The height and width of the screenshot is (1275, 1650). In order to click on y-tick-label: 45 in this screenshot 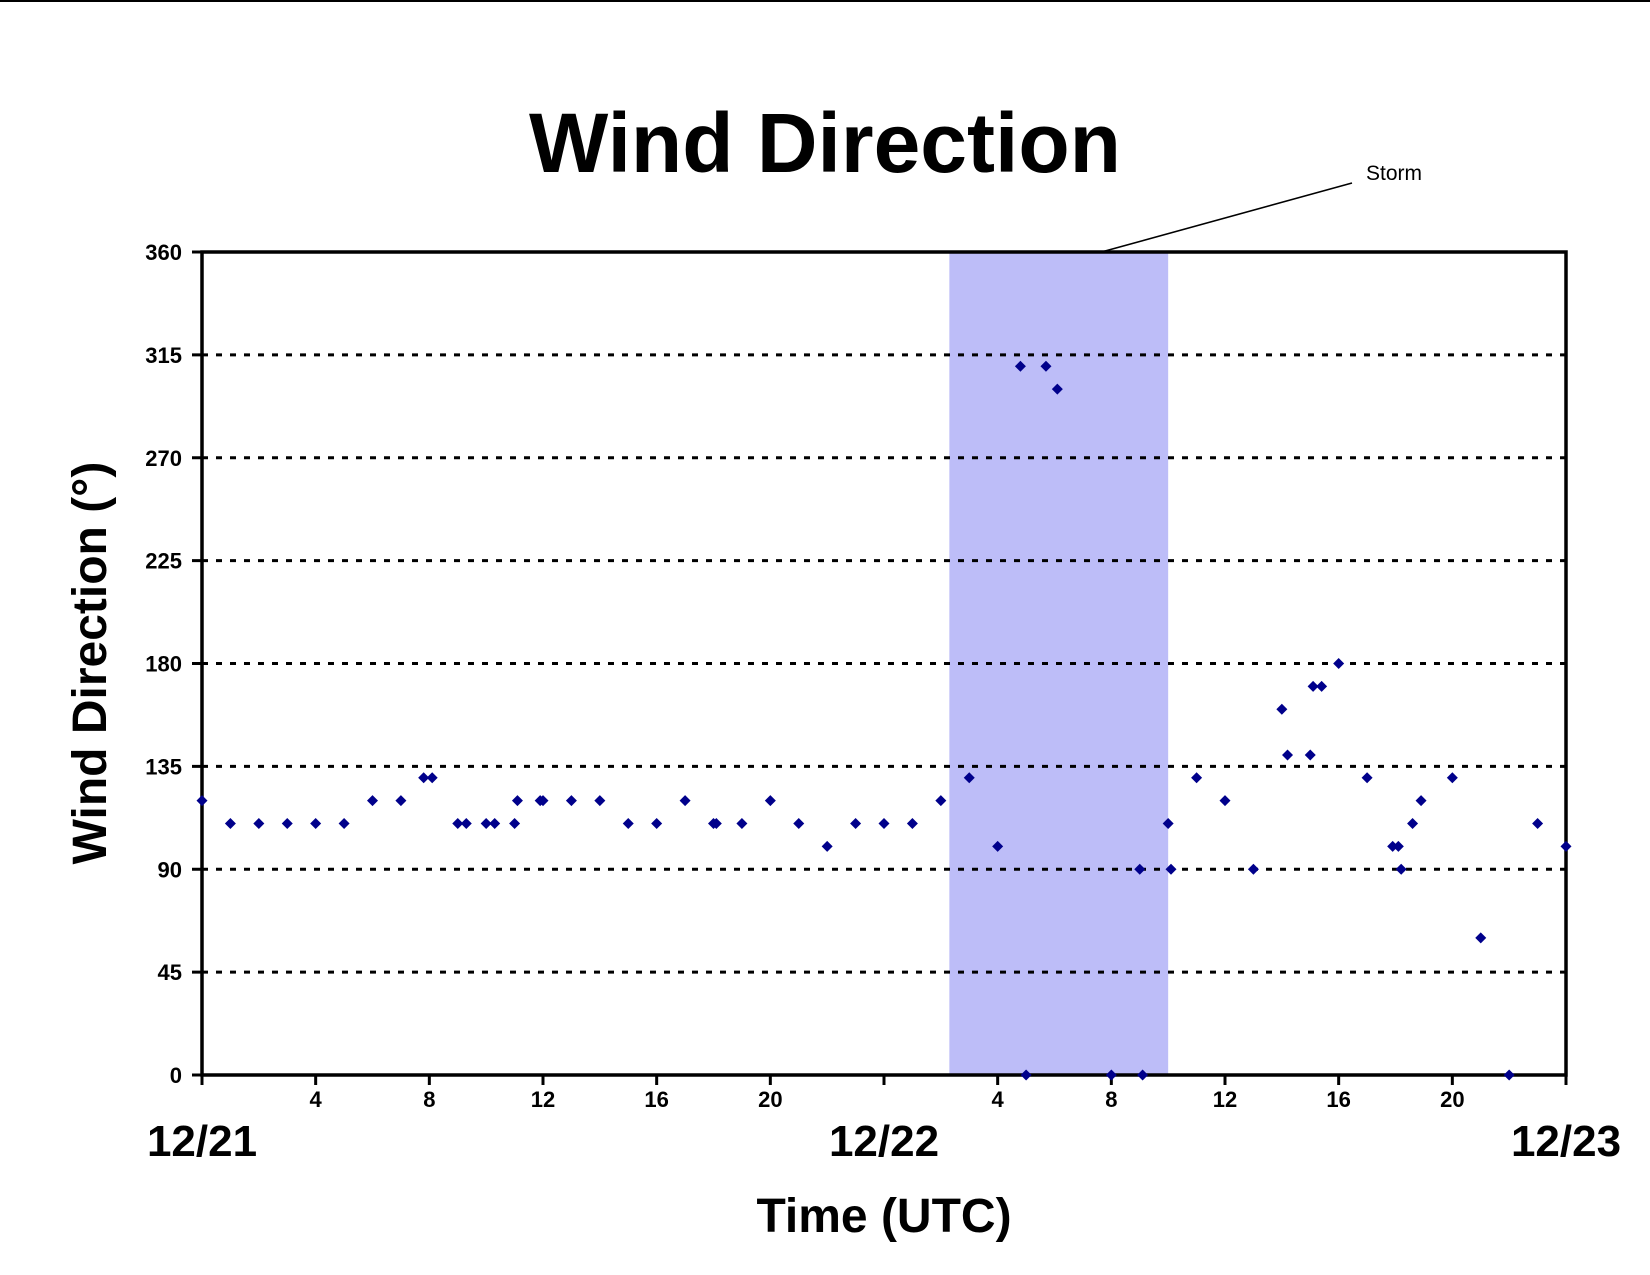, I will do `click(170, 972)`.